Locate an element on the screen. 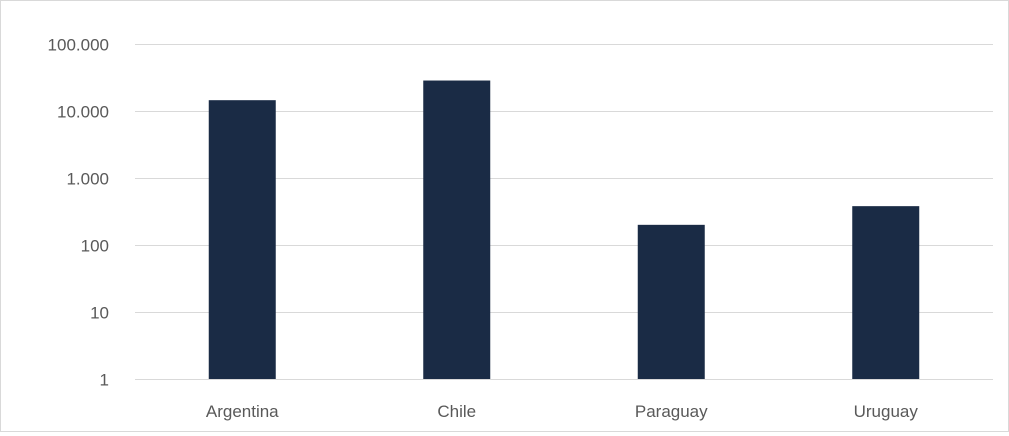 The width and height of the screenshot is (1009, 436). y-tick-label: 10.000 is located at coordinates (83, 112).